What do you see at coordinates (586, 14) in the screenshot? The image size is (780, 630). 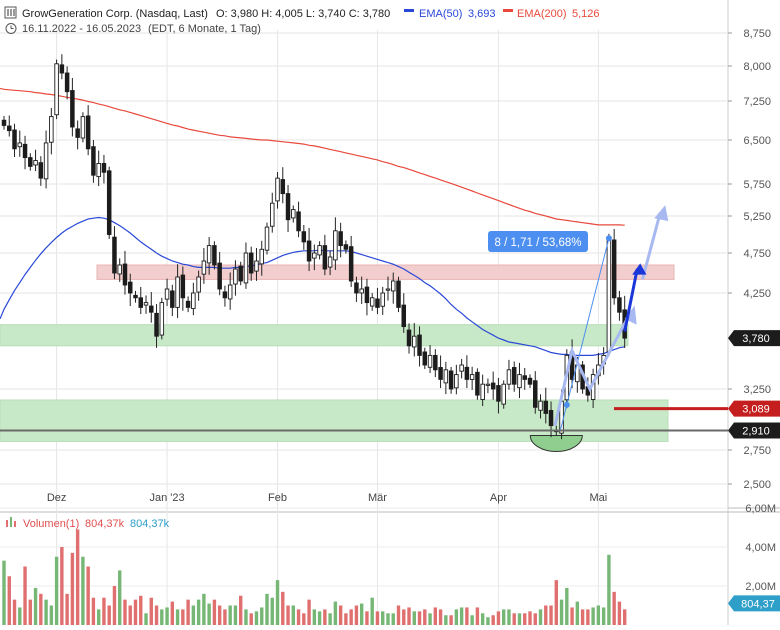 I see `ema200-legend-value: 5,126` at bounding box center [586, 14].